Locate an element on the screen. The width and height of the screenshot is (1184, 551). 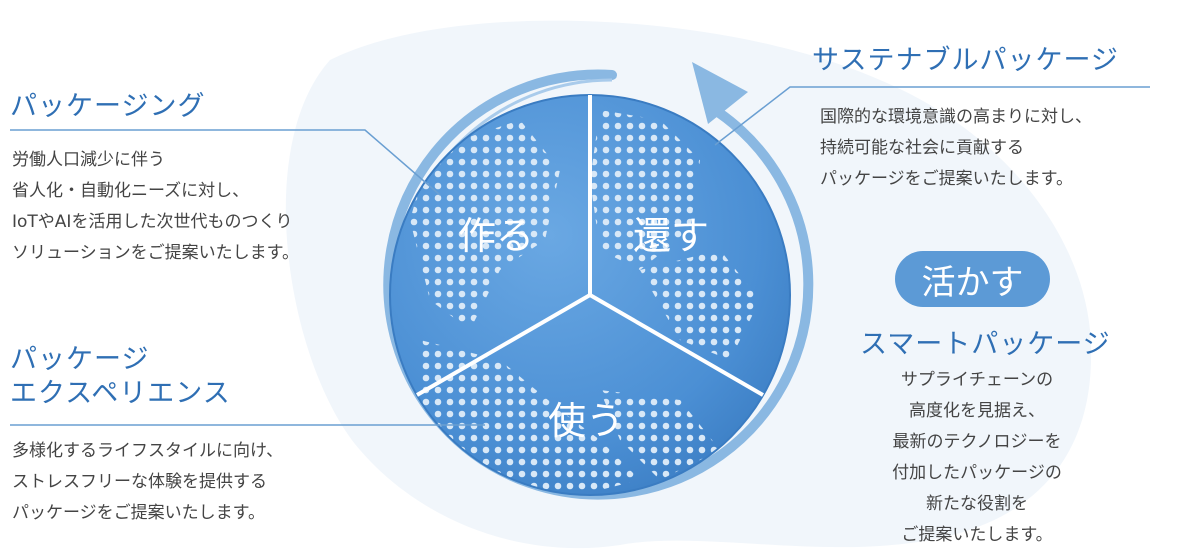
experience-line: ストレスフリーな体験を提供する is located at coordinates (139, 482).